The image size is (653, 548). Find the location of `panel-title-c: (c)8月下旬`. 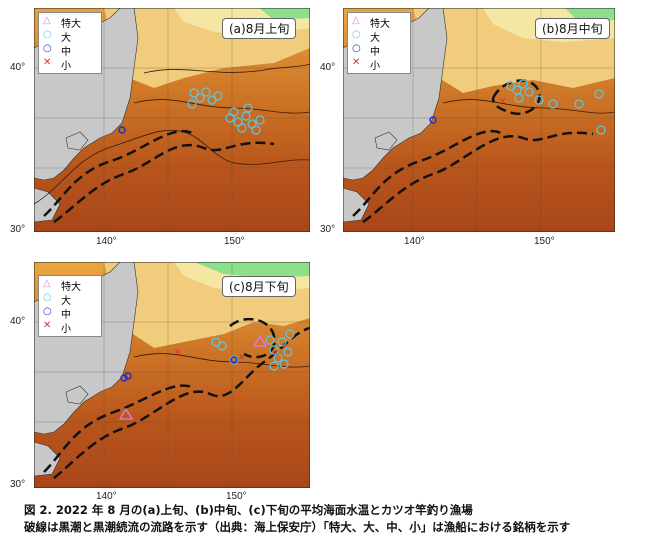

panel-title-c: (c)8月下旬 is located at coordinates (259, 286).